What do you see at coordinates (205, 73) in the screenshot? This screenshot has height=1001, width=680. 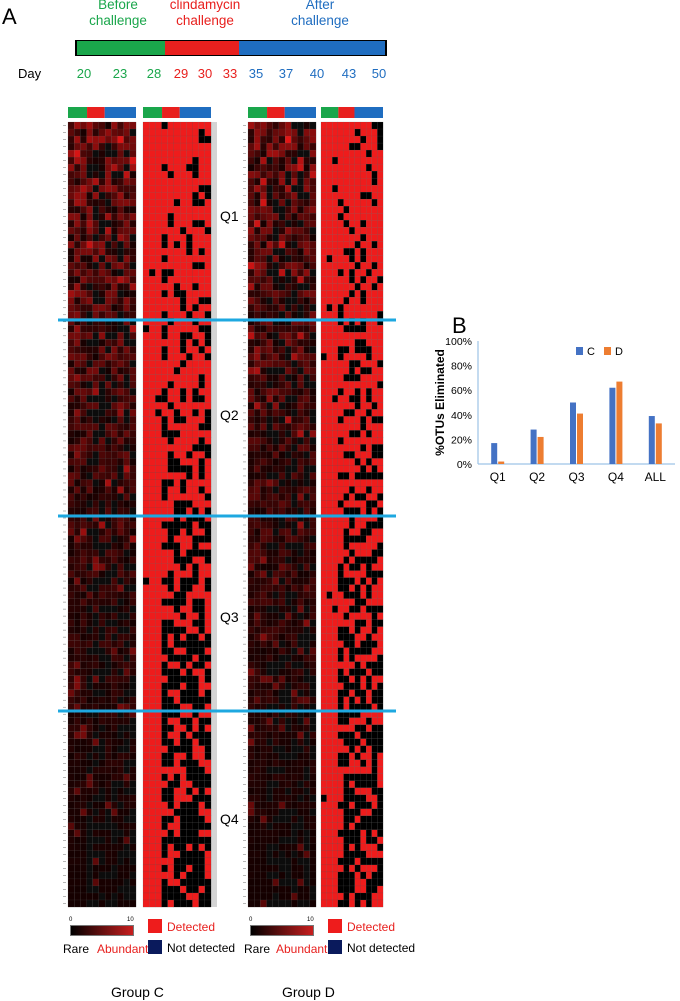 I see `day-tick-30: 30` at bounding box center [205, 73].